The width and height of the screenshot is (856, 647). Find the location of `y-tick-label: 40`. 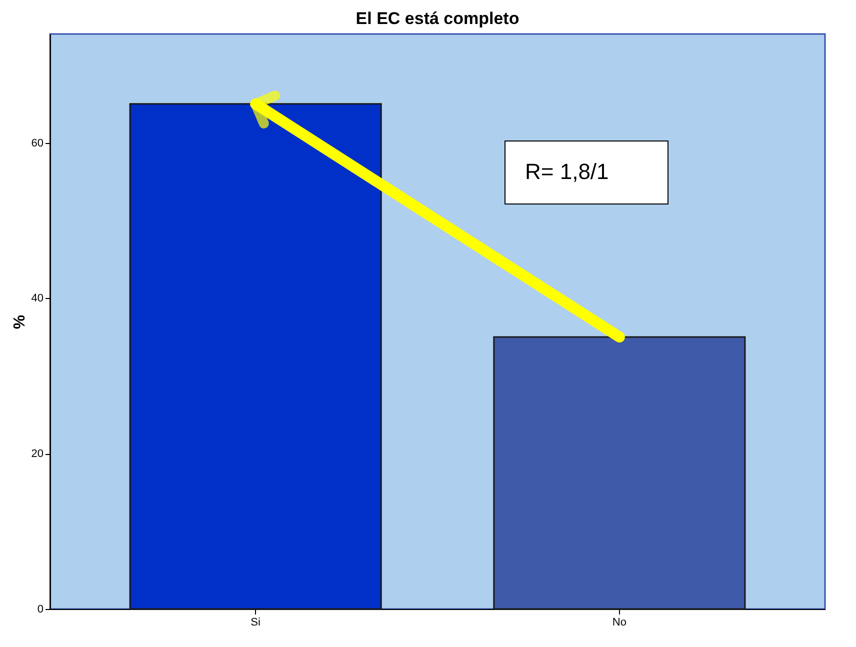

y-tick-label: 40 is located at coordinates (37, 298).